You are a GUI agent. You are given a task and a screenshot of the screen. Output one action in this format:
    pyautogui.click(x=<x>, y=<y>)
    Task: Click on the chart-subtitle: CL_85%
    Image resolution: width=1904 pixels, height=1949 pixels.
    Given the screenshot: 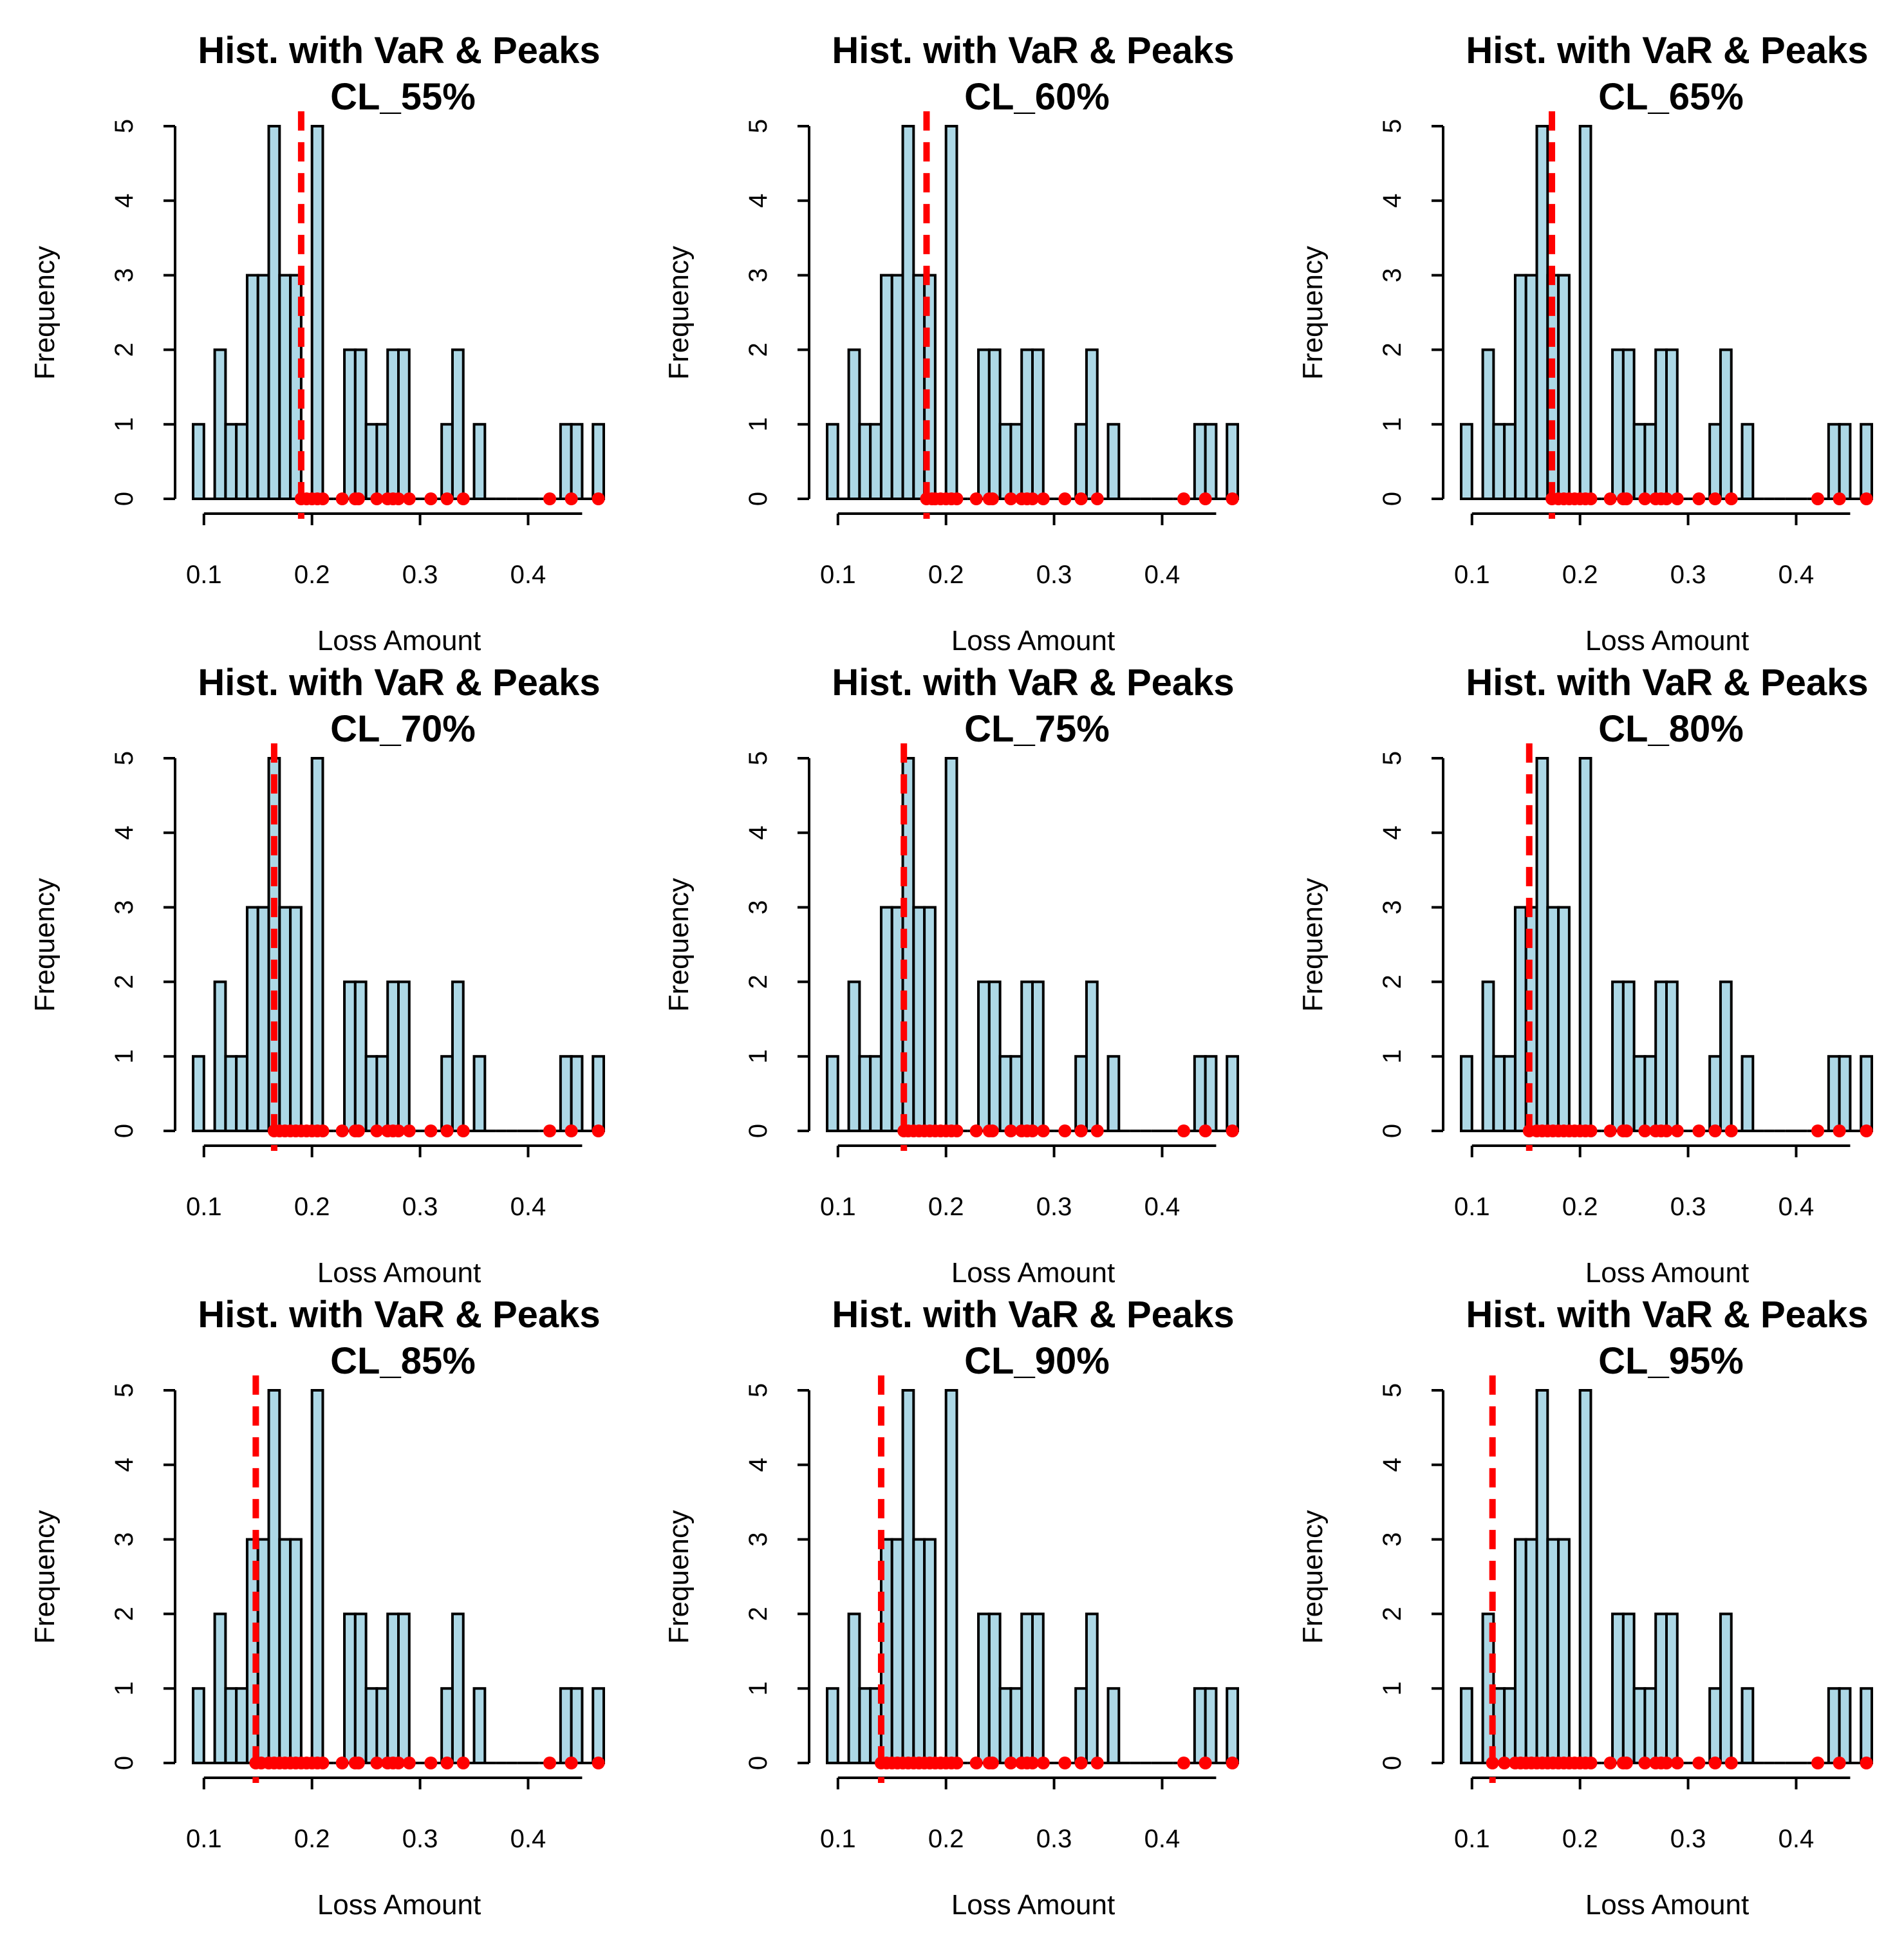 What is the action you would take?
    pyautogui.click(x=403, y=1361)
    